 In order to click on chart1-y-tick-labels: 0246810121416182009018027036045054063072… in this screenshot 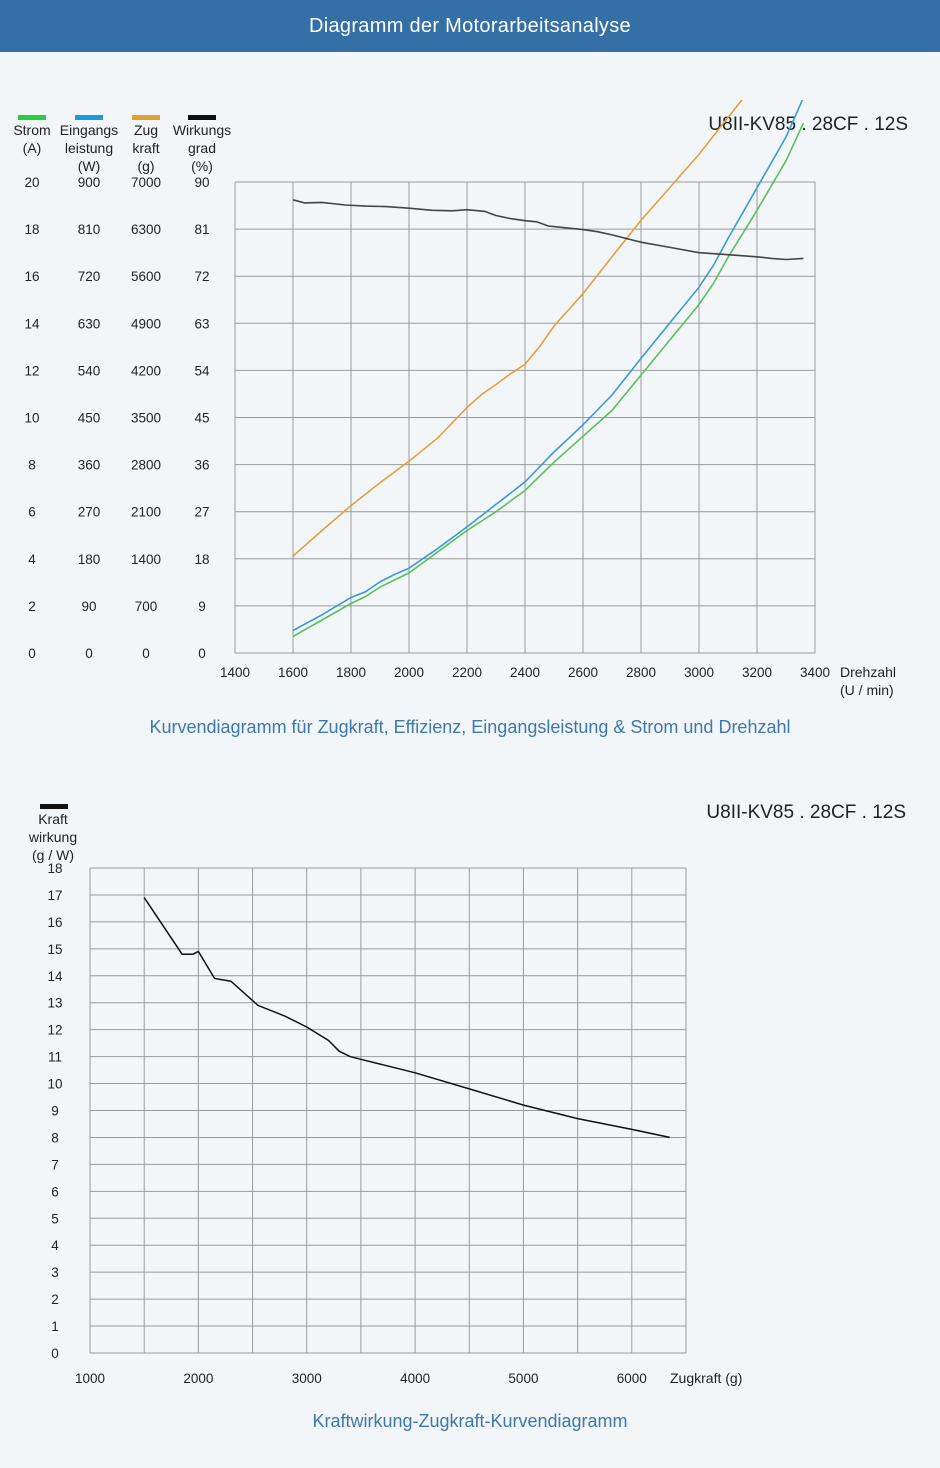, I will do `click(117, 418)`.